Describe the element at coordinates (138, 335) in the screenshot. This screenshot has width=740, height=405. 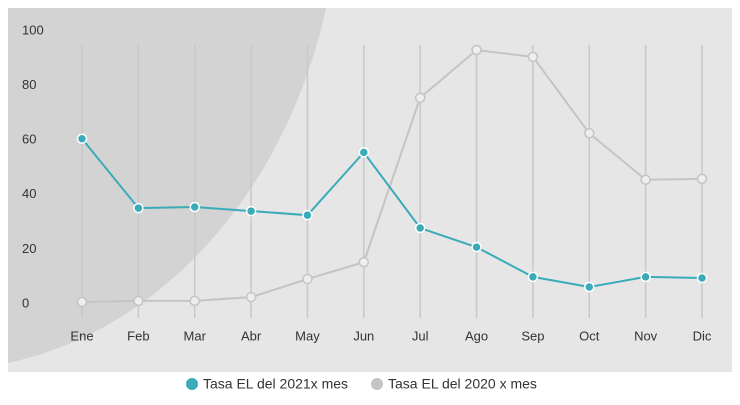
I see `x-tick-label: Feb` at that location.